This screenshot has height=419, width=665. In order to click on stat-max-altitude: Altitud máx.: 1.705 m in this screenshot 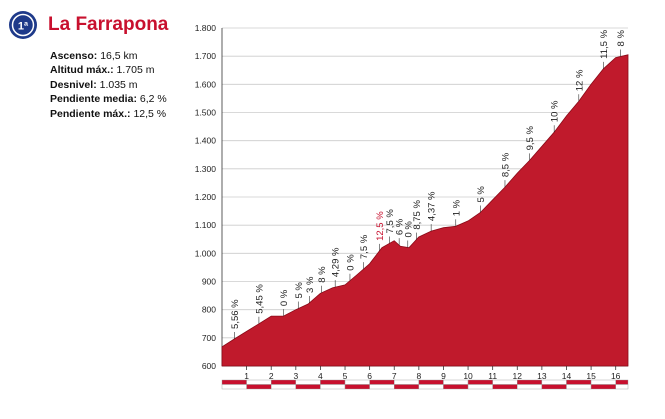, I will do `click(108, 70)`.